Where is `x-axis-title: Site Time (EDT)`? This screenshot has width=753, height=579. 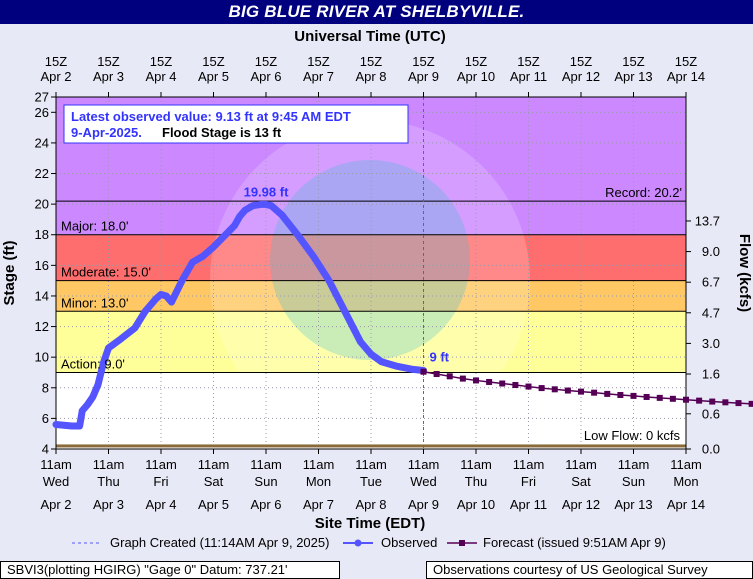
x-axis-title: Site Time (EDT) is located at coordinates (370, 523).